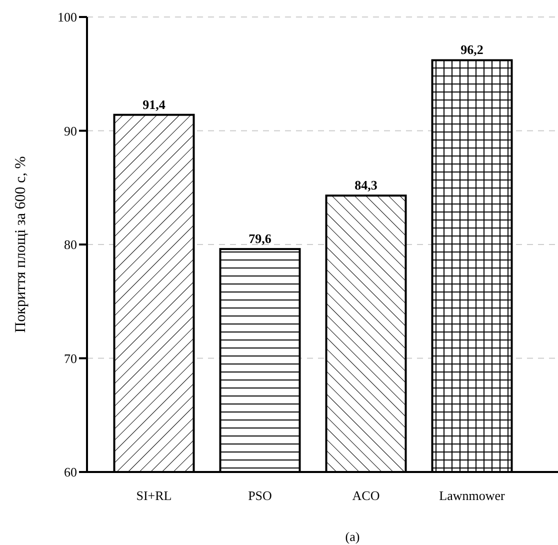 This screenshot has height=545, width=558. What do you see at coordinates (154, 495) in the screenshot?
I see `x-tick-label: SI+RL` at bounding box center [154, 495].